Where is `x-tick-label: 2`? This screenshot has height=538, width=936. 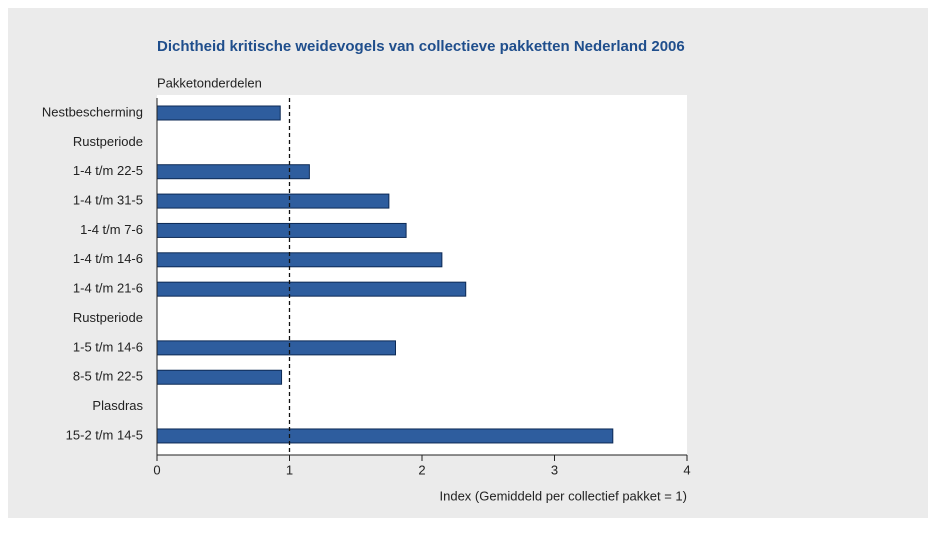 x-tick-label: 2 is located at coordinates (421, 469).